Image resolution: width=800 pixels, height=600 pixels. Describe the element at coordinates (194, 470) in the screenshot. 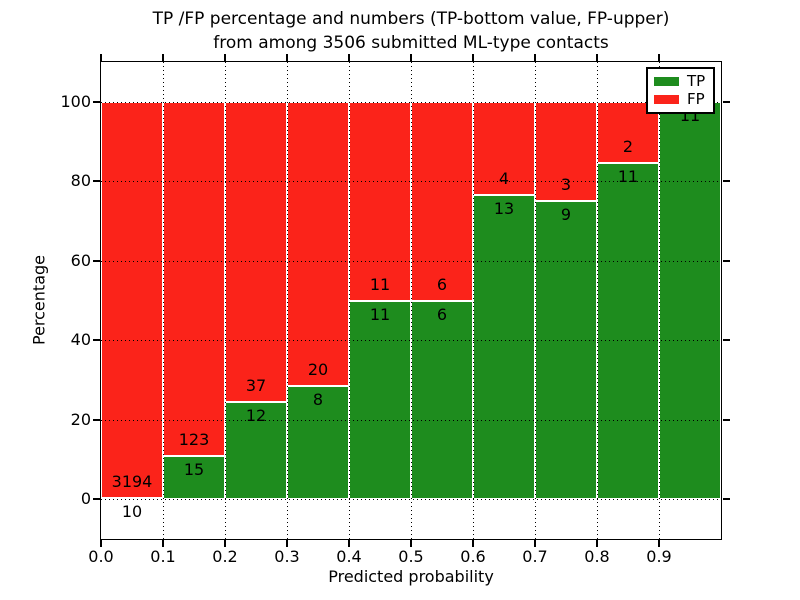

I see `annotation-tp-count: 15` at that location.